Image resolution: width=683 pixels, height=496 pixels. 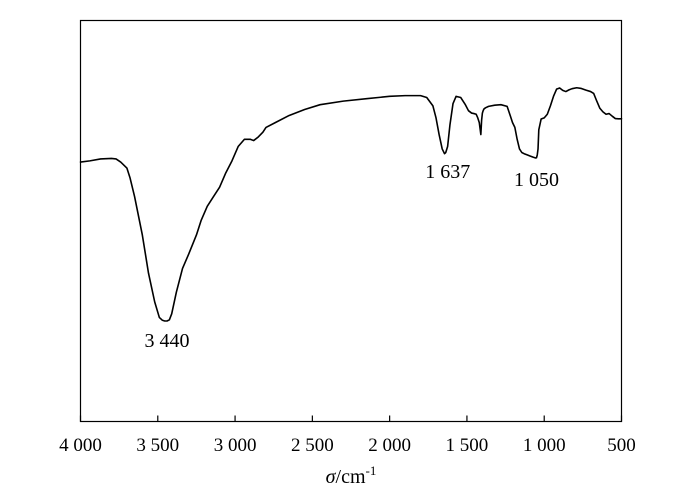 What do you see at coordinates (235, 445) in the screenshot?
I see `x-tick-label: 3 000` at bounding box center [235, 445].